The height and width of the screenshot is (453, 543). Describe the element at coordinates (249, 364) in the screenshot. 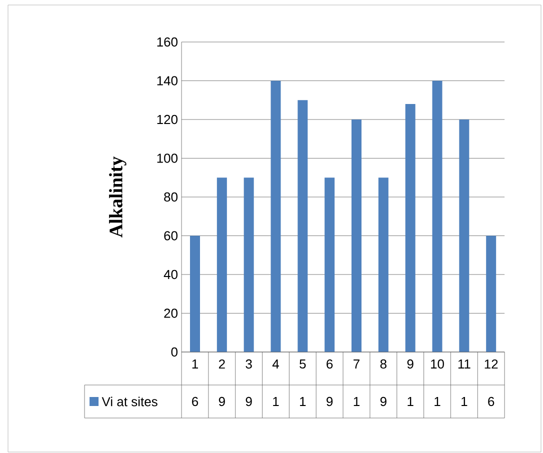

I see `x-tick-label: 3` at that location.